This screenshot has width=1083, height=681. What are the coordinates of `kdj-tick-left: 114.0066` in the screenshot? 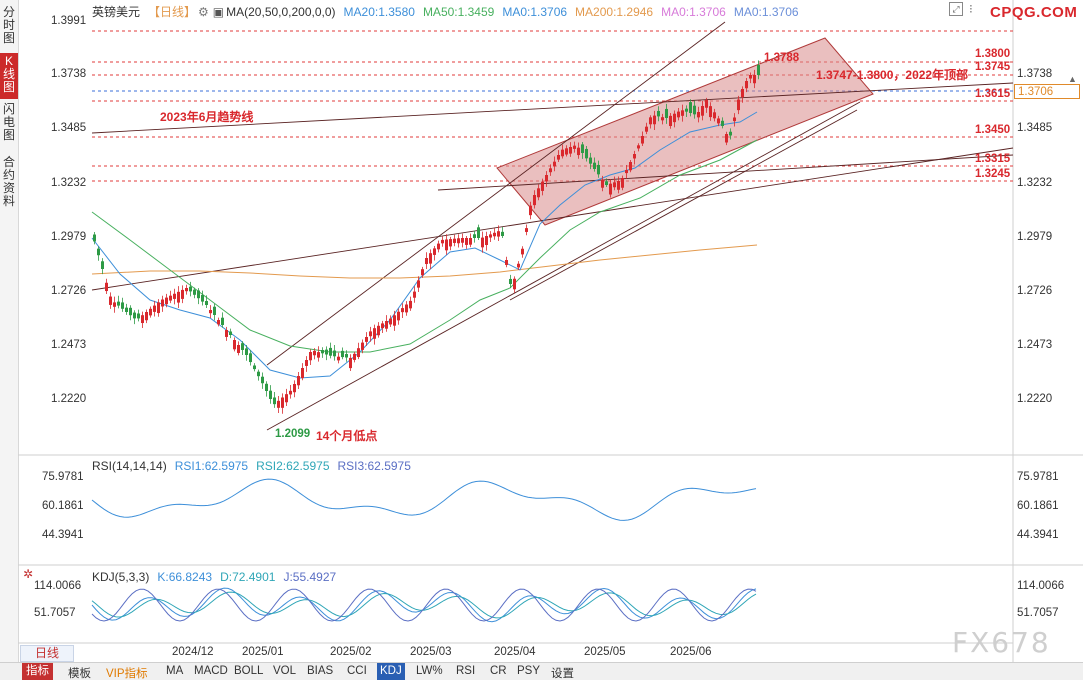 It's located at (58, 586).